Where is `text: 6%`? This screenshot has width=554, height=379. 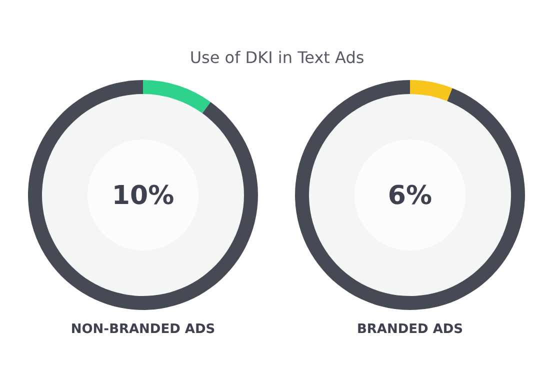
text: 6% is located at coordinates (410, 196).